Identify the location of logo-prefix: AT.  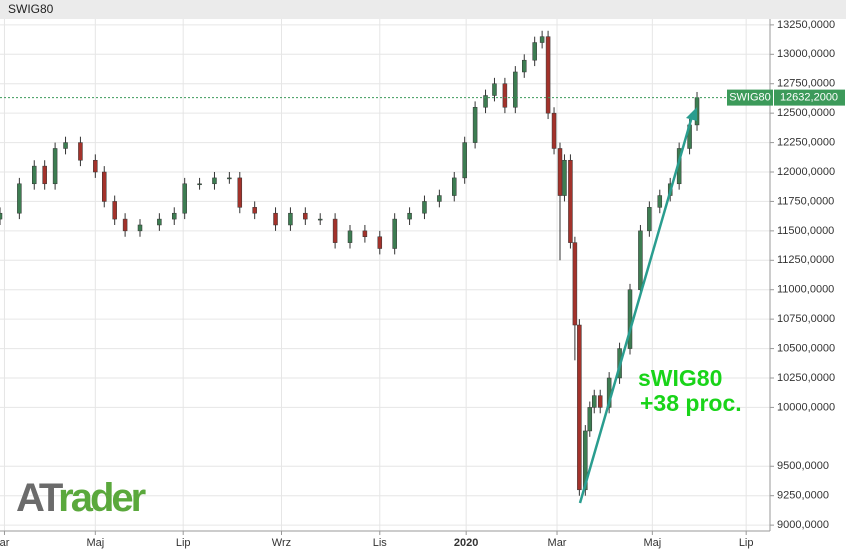
(39, 498).